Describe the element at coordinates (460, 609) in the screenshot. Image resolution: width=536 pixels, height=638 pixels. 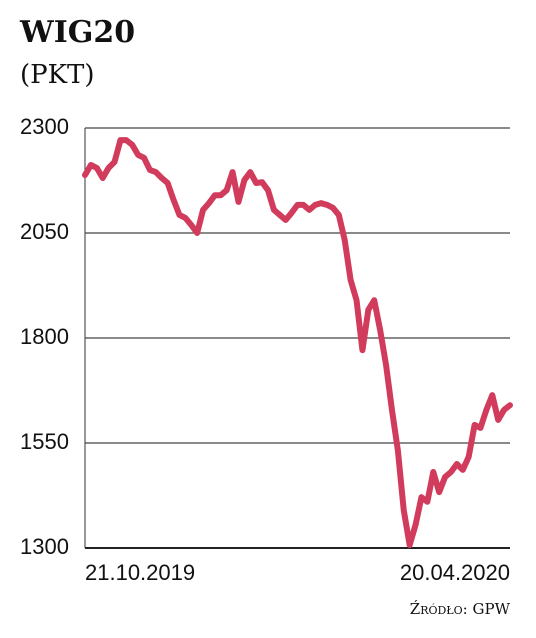
I see `source: Źródło: GPW` at that location.